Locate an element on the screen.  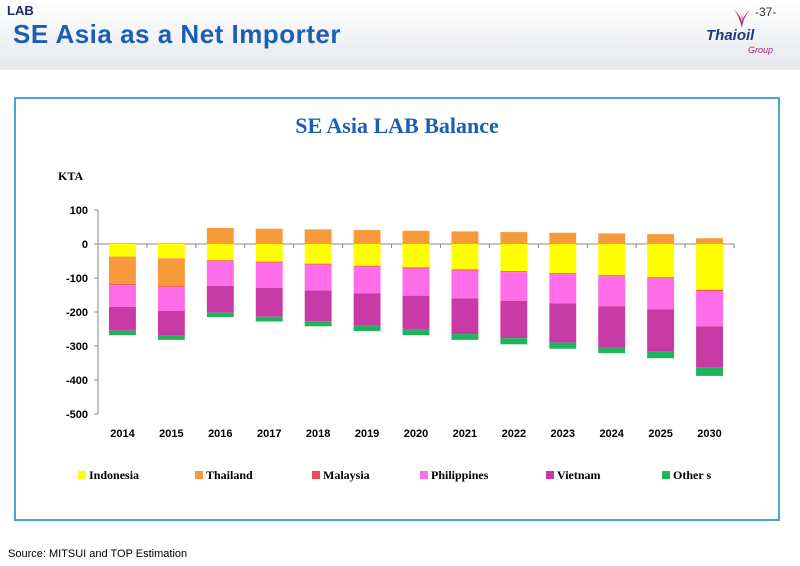
bar-thailand-2024 is located at coordinates (612, 238).